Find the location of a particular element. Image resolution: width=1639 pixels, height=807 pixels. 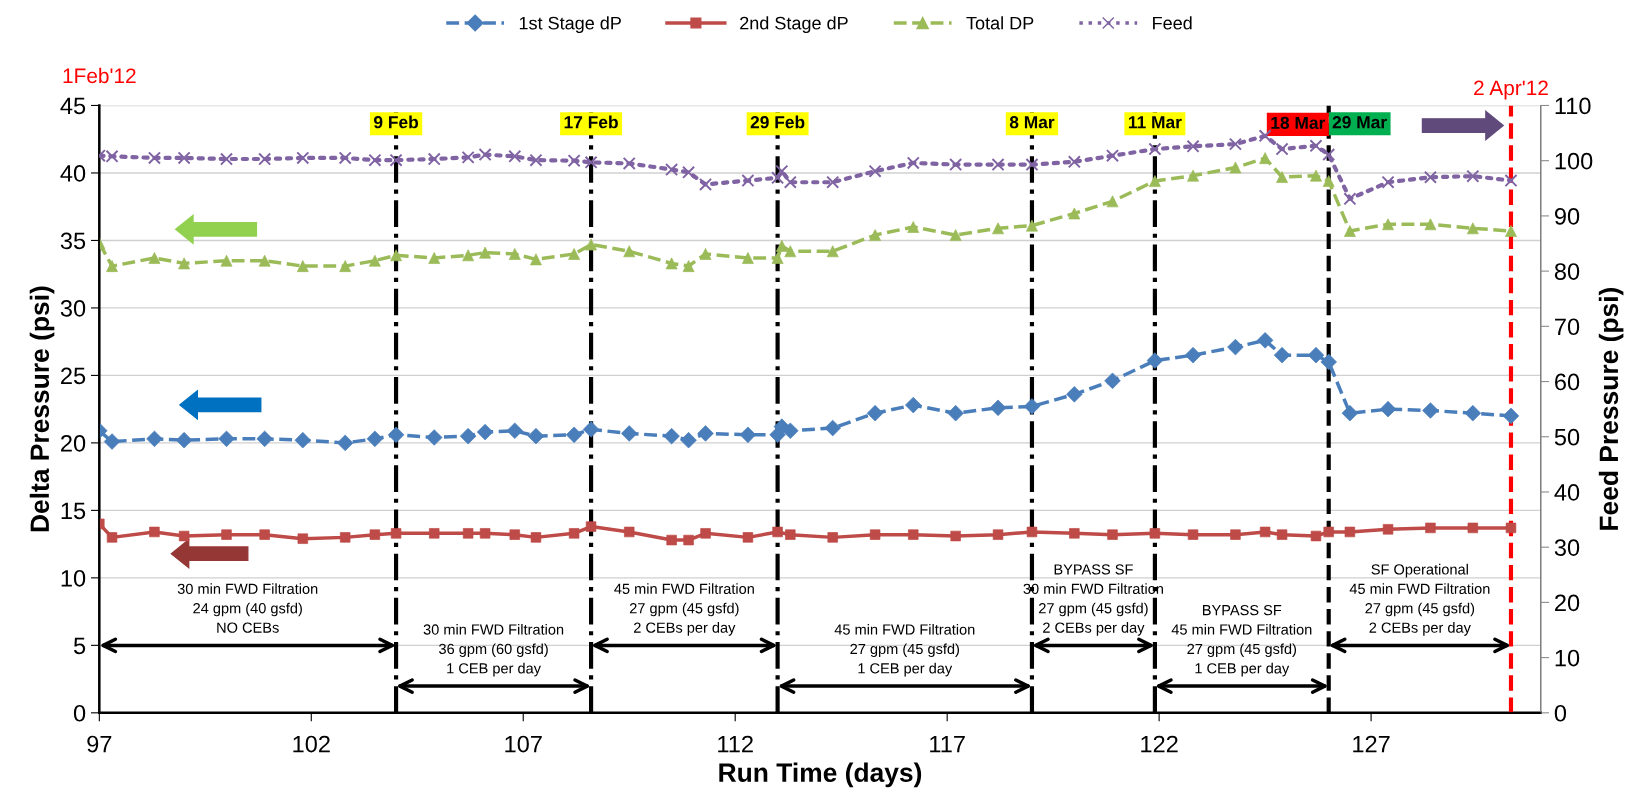

annotation: 30 min FWD Filtration 24 gpm (40 gsfd) NO CEBs is located at coordinates (247, 608).